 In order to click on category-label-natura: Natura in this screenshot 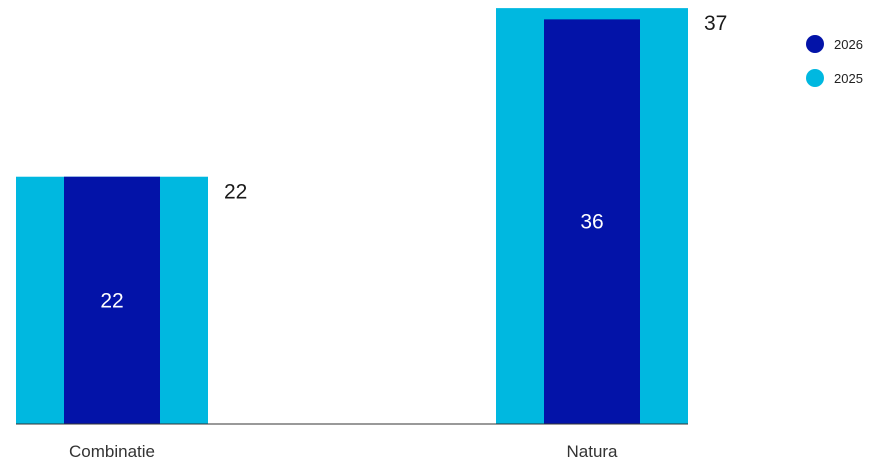, I will do `click(592, 451)`.